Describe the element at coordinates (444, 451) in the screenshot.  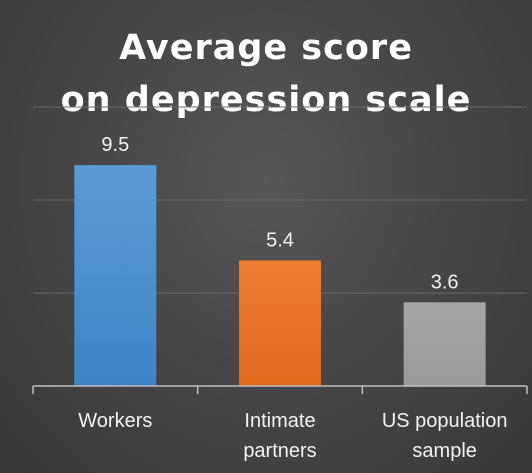
I see `x-tick-label-2-1: sample` at that location.